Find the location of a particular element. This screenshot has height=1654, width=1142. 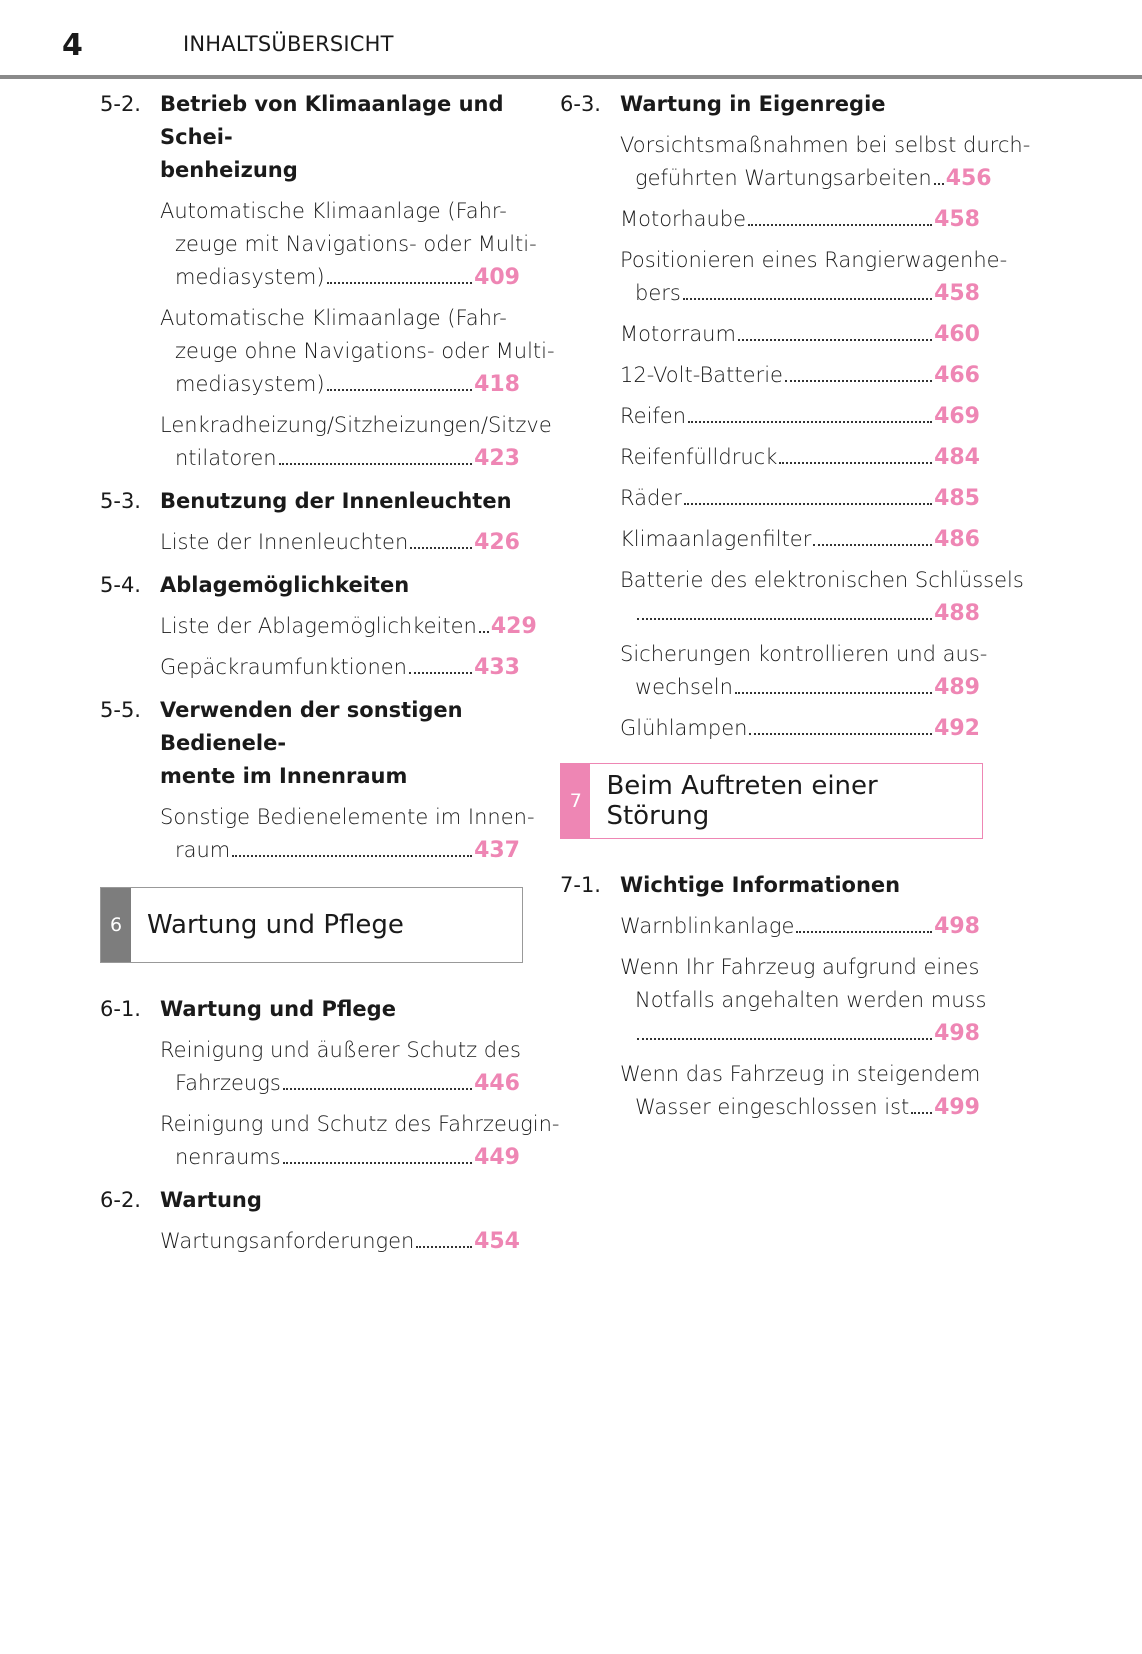

section-heading: 7-1. Wichtige Informationen is located at coordinates (770, 885).